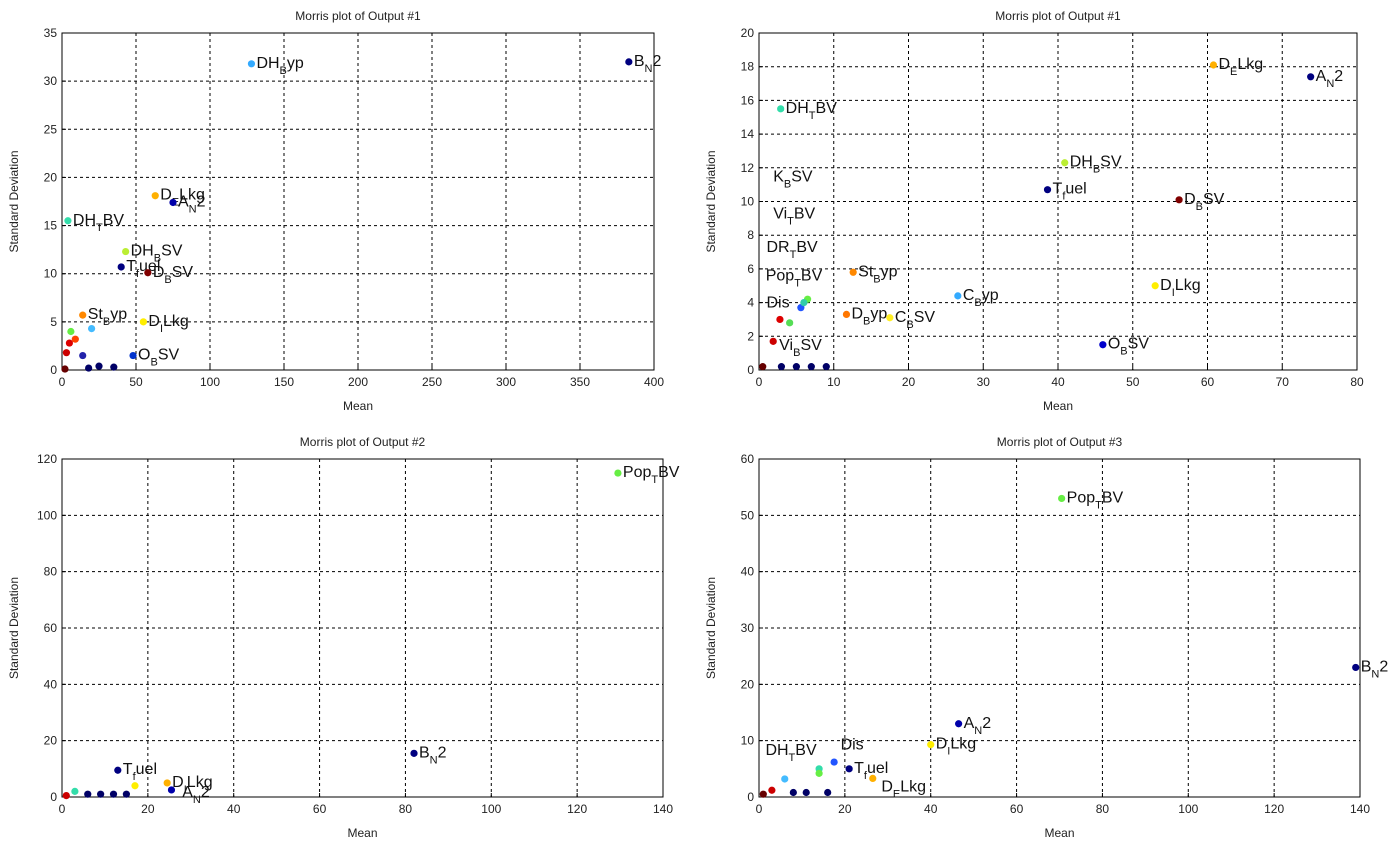 This screenshot has width=1395, height=848. I want to click on y-tick-label: 4, so click(750, 303).